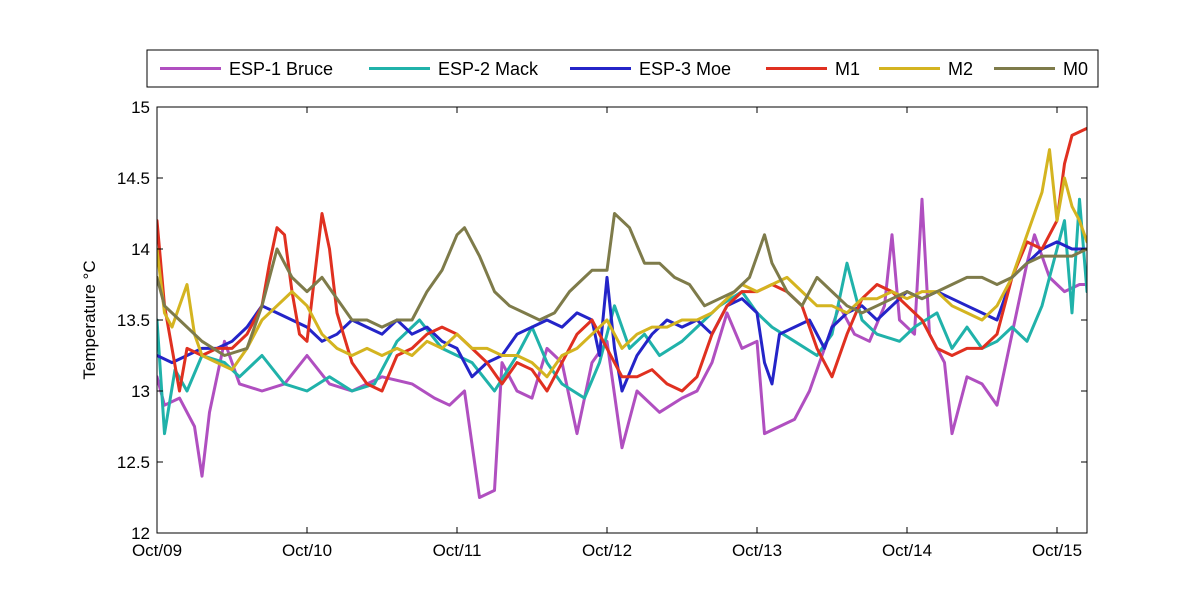 The width and height of the screenshot is (1200, 605). I want to click on legend-label-esp-2-mack: ESP-2 Mack, so click(488, 69).